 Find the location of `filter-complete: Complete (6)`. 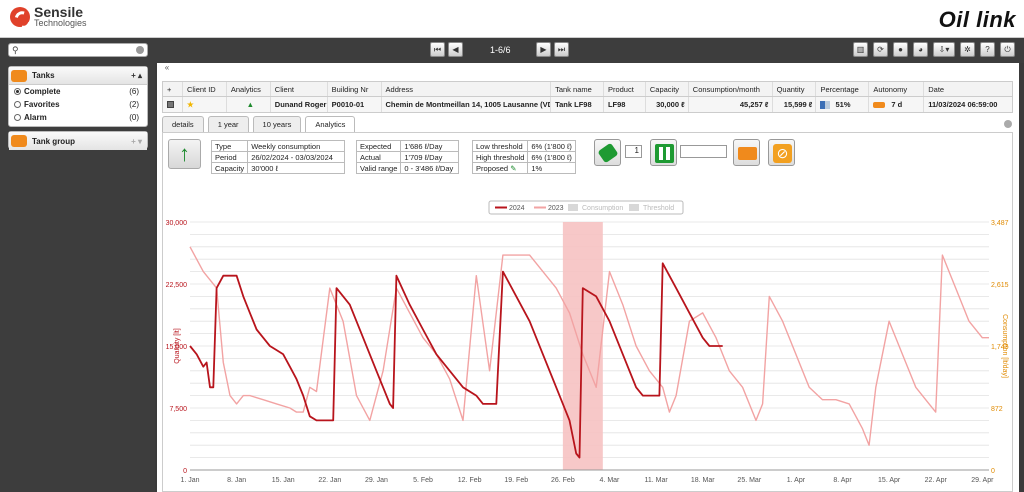

filter-complete: Complete (6) is located at coordinates (78, 91).